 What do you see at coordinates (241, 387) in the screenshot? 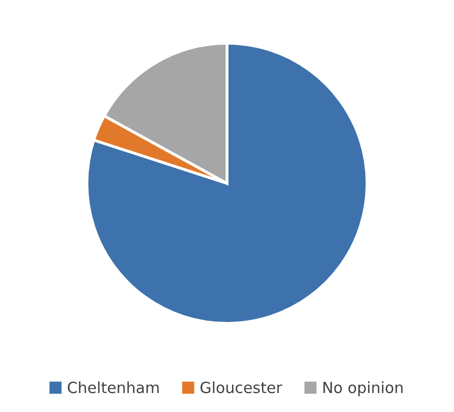
I see `legend-label: Gloucester` at bounding box center [241, 387].